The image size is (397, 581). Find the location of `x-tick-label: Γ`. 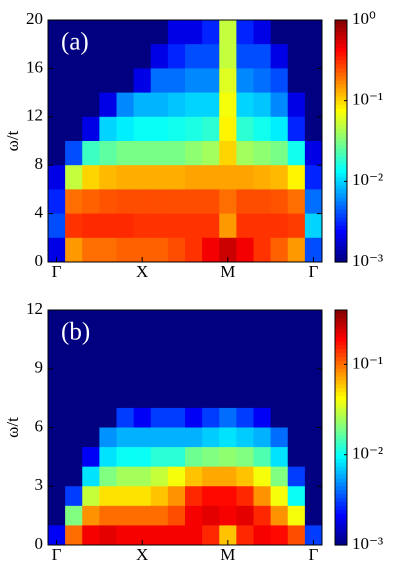

x-tick-label: Γ is located at coordinates (57, 554).